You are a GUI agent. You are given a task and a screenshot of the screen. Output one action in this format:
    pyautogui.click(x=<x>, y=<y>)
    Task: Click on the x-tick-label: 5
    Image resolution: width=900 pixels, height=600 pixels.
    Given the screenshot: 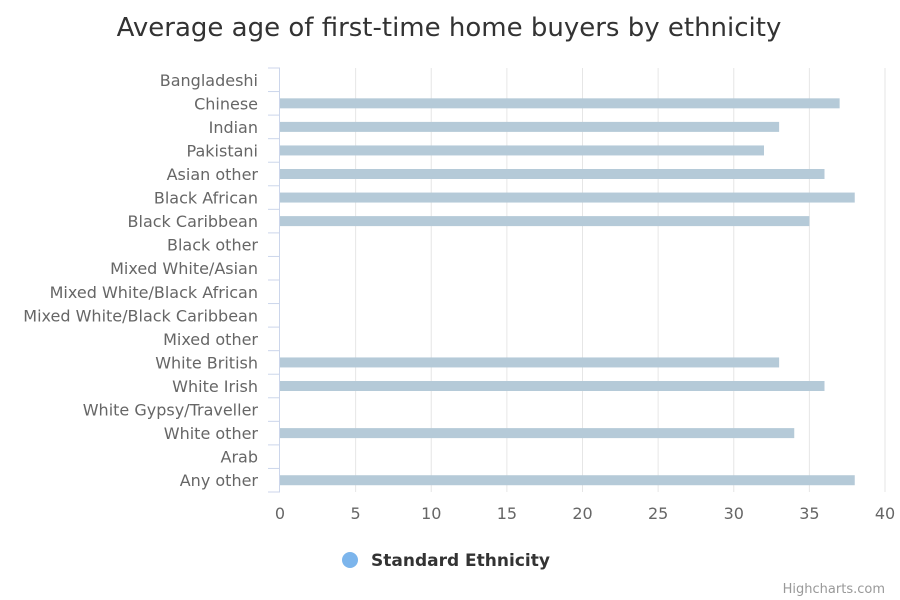 What is the action you would take?
    pyautogui.click(x=356, y=513)
    